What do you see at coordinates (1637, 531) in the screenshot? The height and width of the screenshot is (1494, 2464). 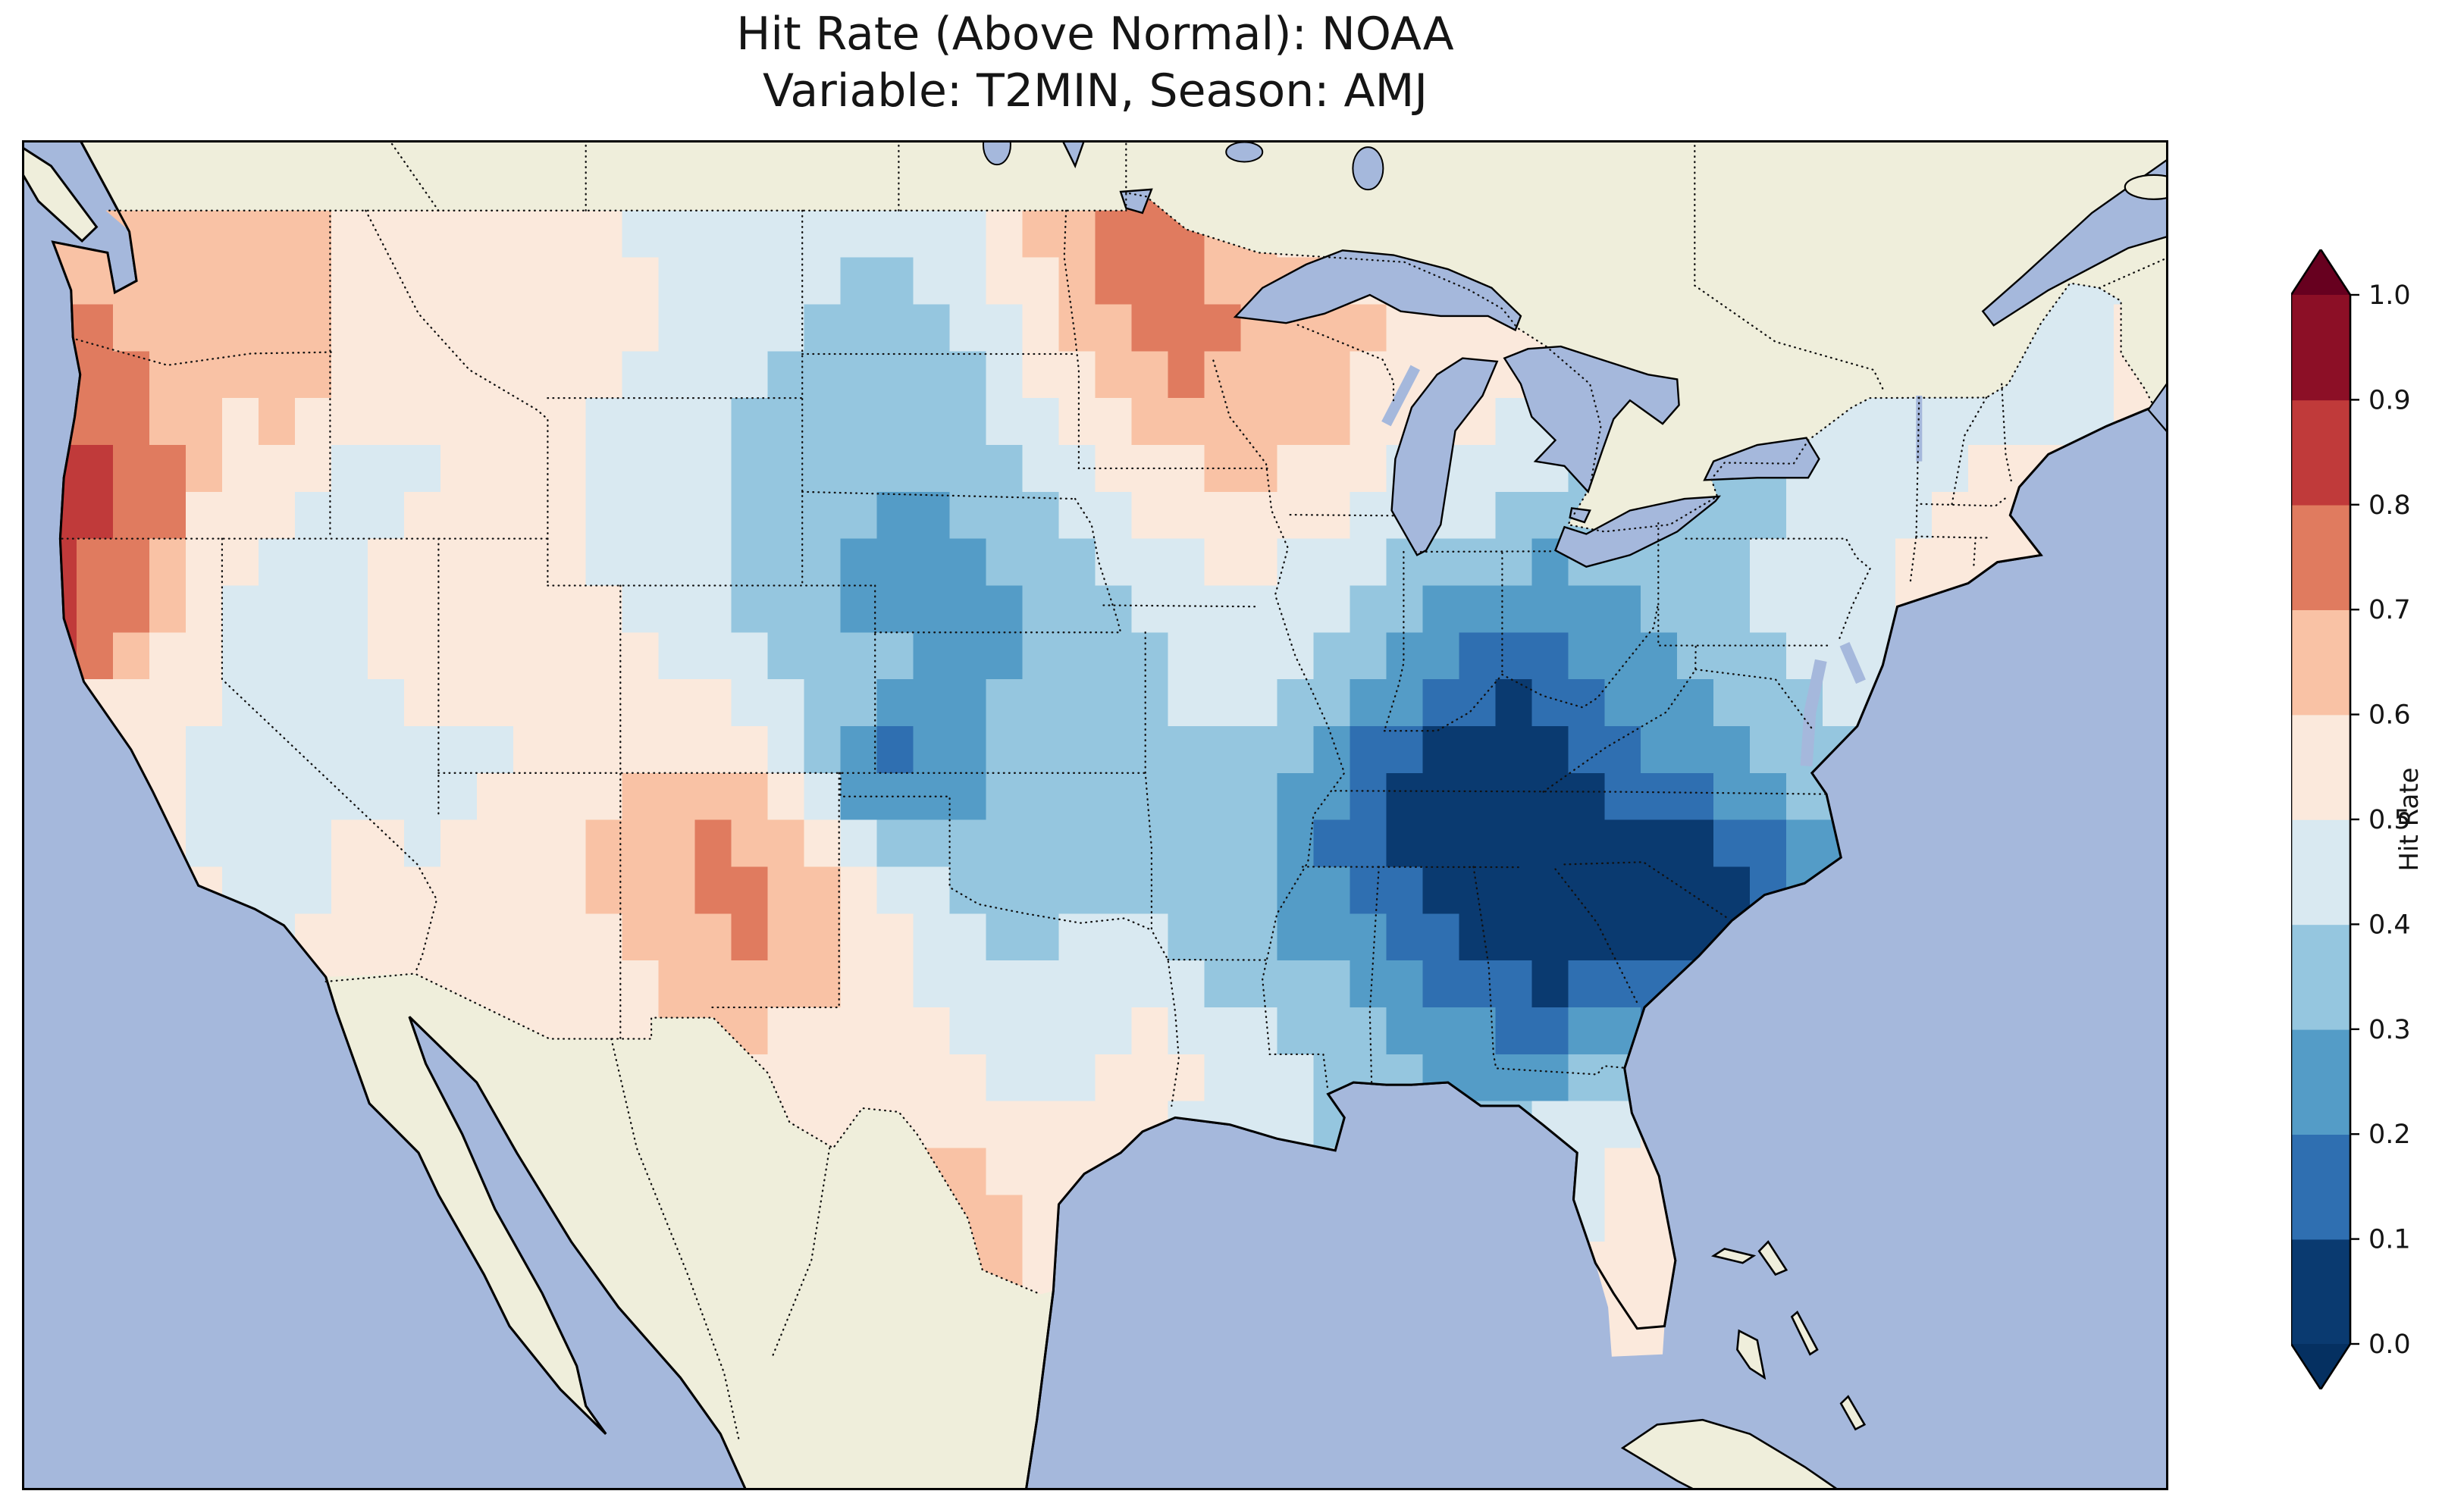 I see `lake-erie` at bounding box center [1637, 531].